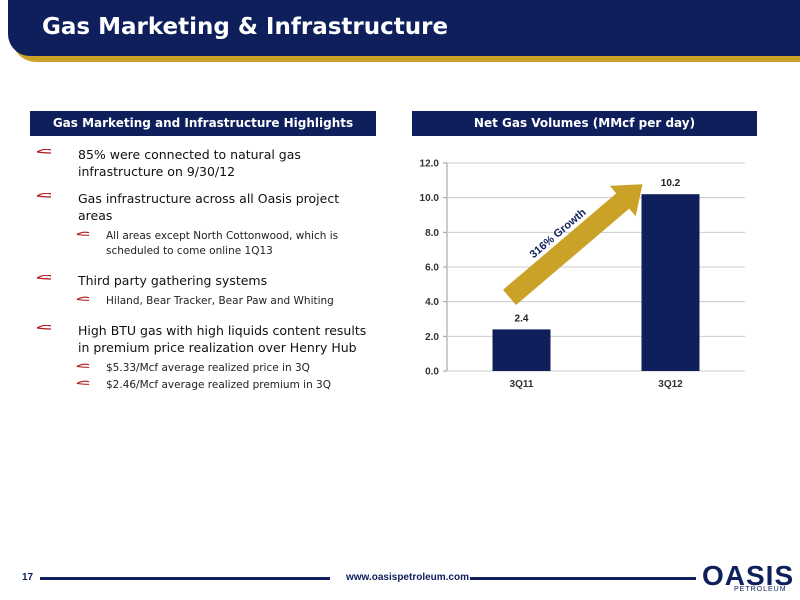  Describe the element at coordinates (671, 183) in the screenshot. I see `data-label: 10.2` at that location.